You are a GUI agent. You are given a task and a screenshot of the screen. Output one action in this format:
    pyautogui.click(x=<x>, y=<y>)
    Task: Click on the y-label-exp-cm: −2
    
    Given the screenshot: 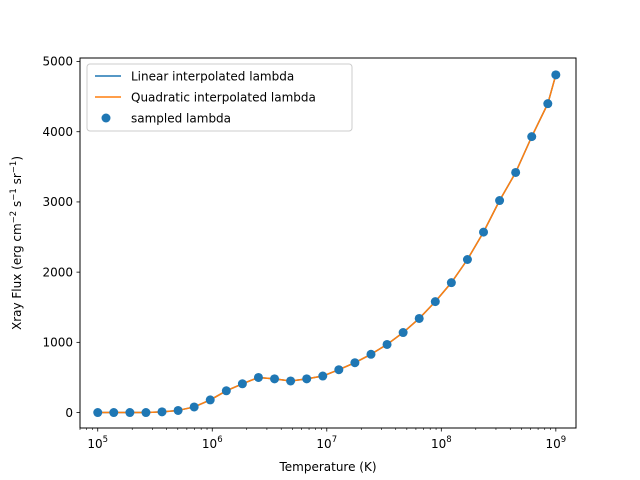 What is the action you would take?
    pyautogui.click(x=14, y=217)
    